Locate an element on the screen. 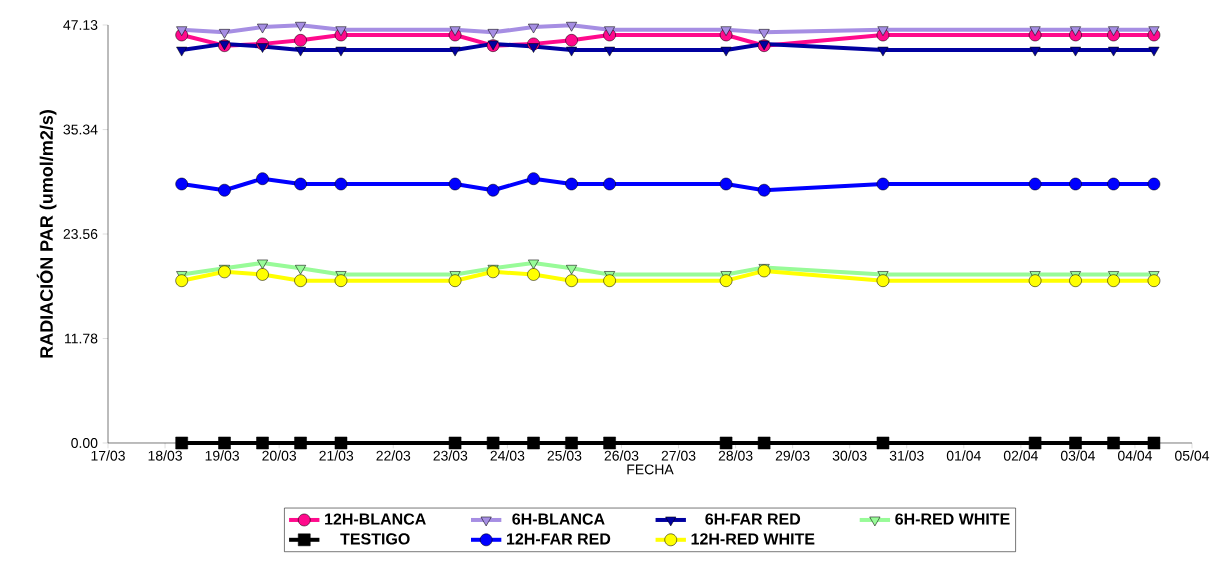  x-axis-title: FECHA is located at coordinates (650, 469).